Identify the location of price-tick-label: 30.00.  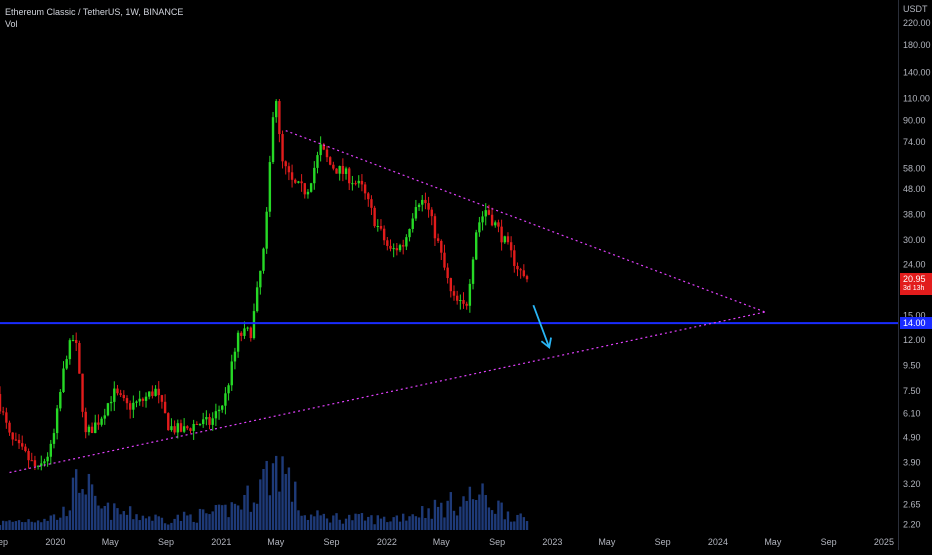
(914, 240).